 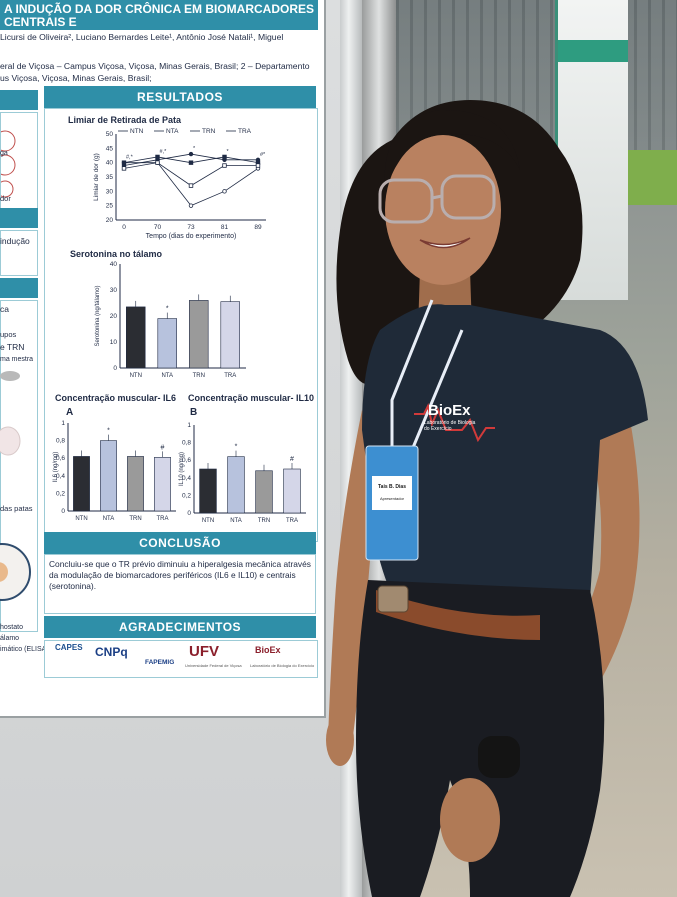 What do you see at coordinates (76, 78) in the screenshot?
I see `affiliation-line2: us Viçosa, Viçosa, Minas Gerais, Brasil;` at bounding box center [76, 78].